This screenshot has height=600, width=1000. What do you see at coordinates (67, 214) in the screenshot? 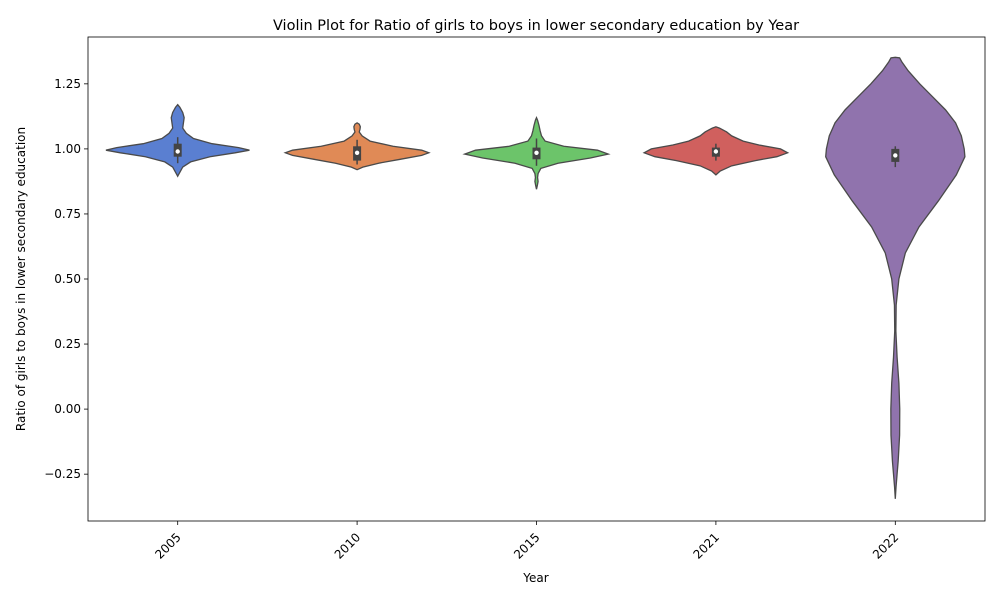
I see `y-tick-label: 0.75` at bounding box center [67, 214].